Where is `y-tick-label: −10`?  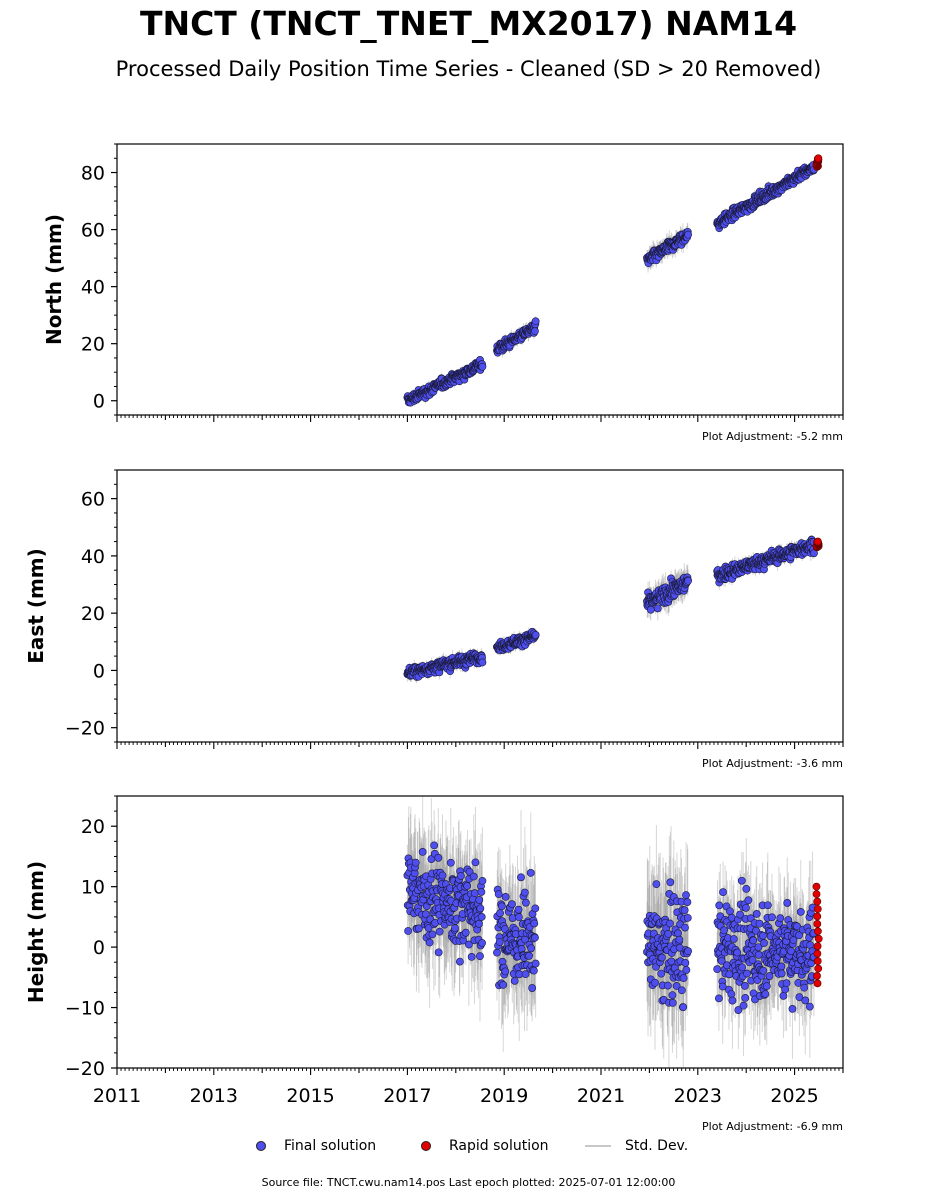
y-tick-label: −10 is located at coordinates (85, 1009).